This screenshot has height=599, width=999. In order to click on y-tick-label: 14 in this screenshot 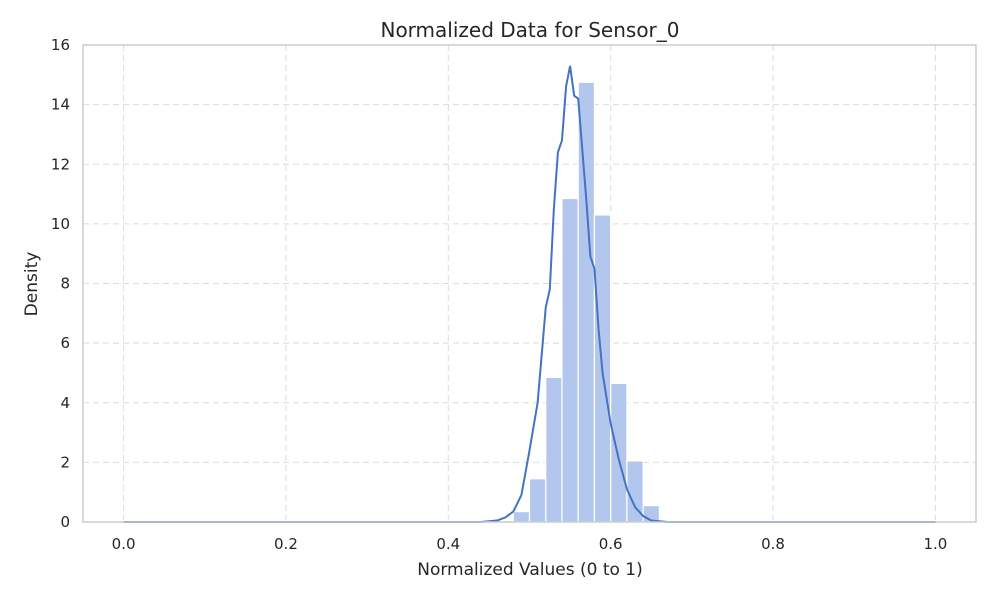, I will do `click(60, 105)`.